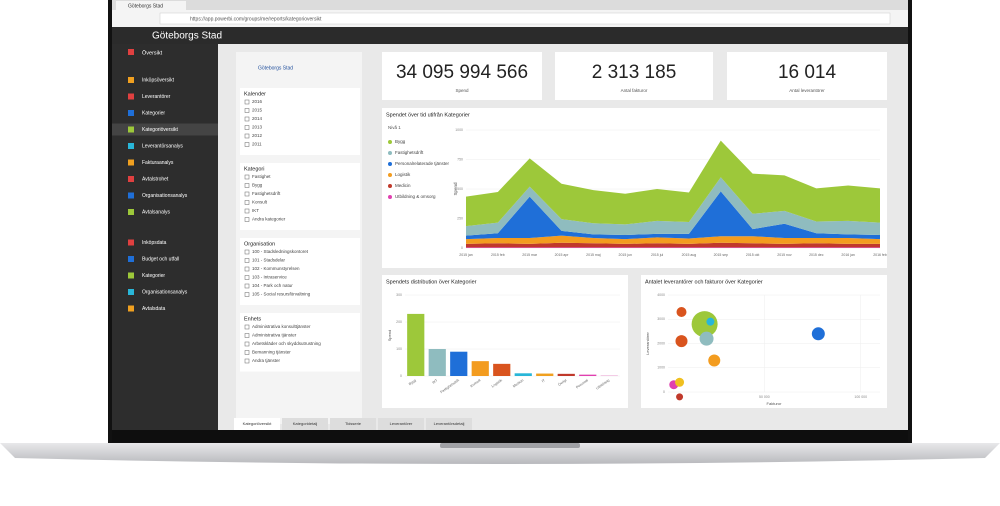  I want to click on tab-bar, so click(510, 5).